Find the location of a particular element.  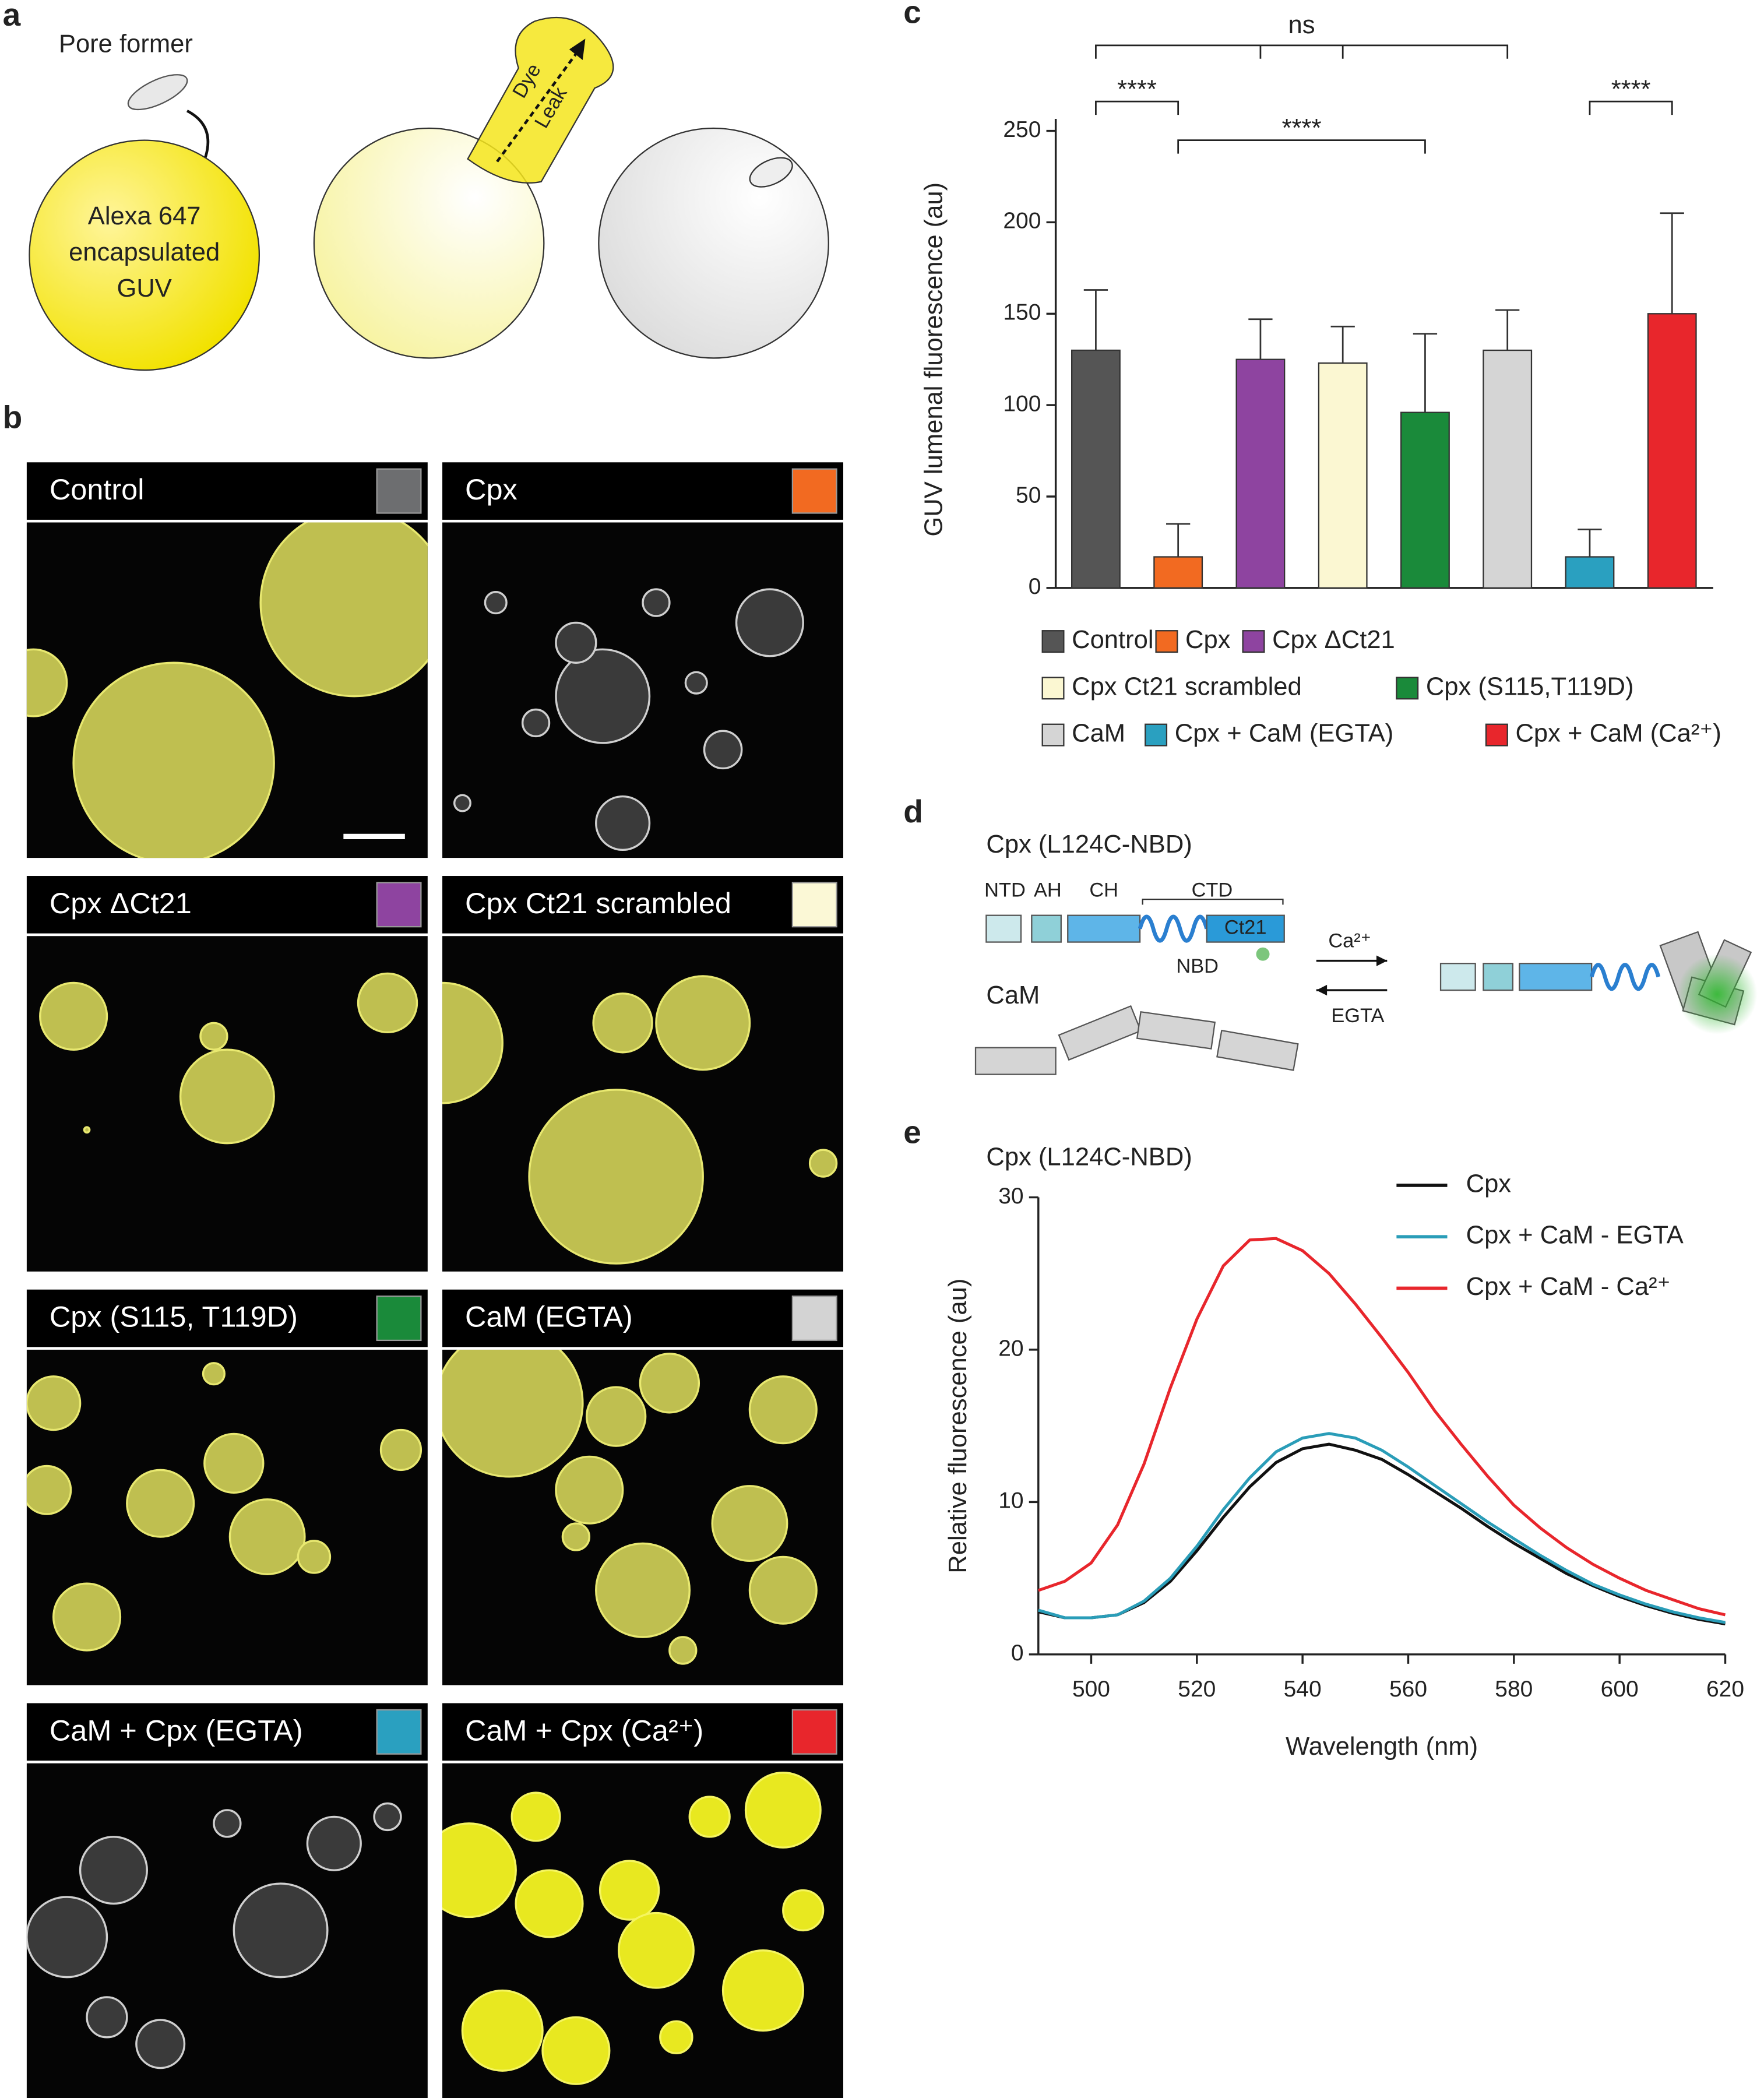

image-title: Cpx is located at coordinates (491, 489).